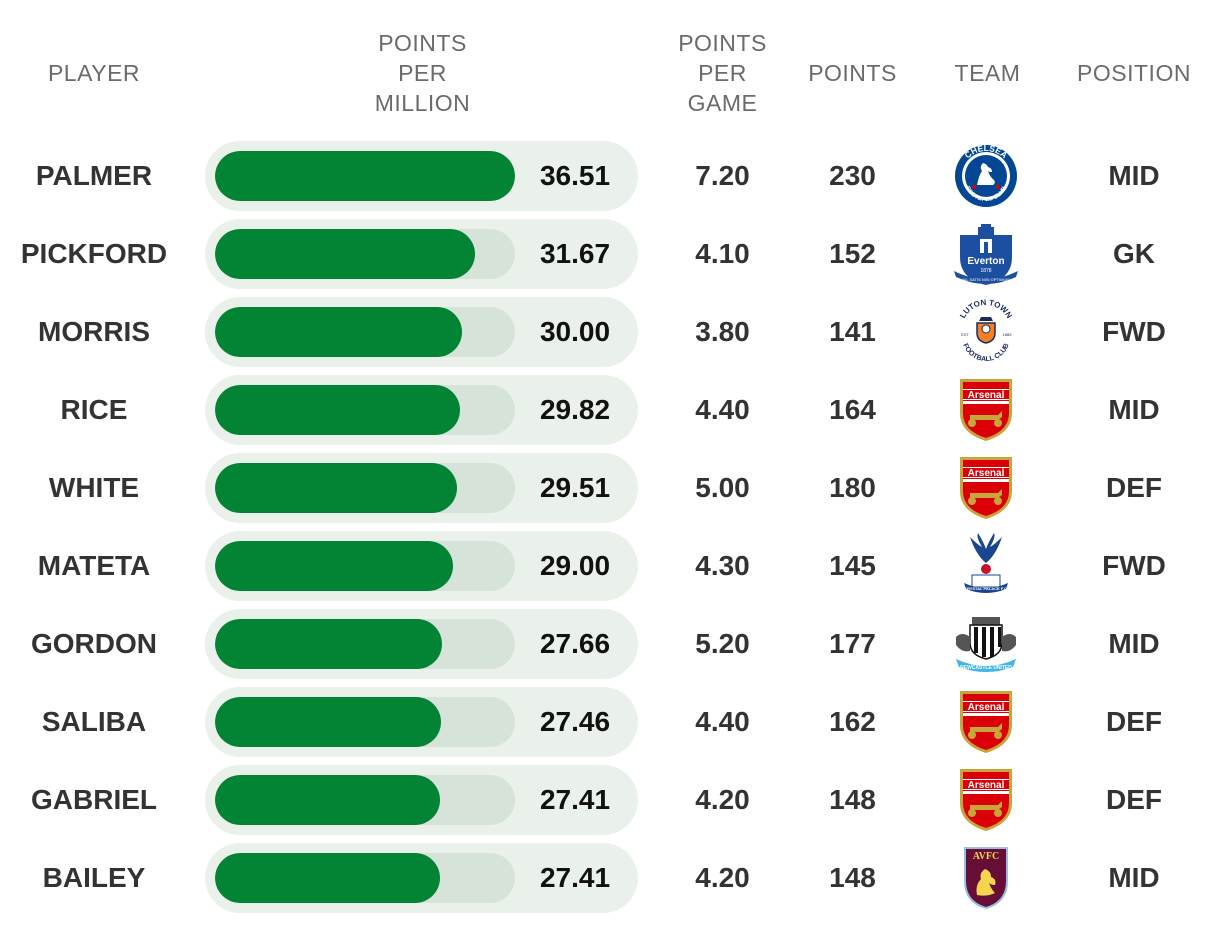 This screenshot has height=928, width=1214. I want to click on ppm-bar-background: 29.82, so click(421, 410).